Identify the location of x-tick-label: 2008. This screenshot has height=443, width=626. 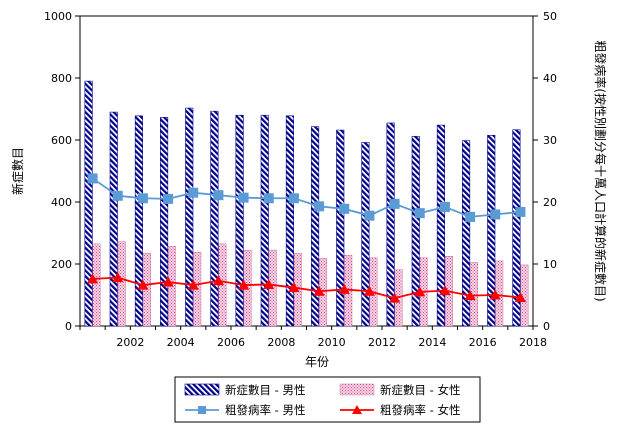
(281, 342).